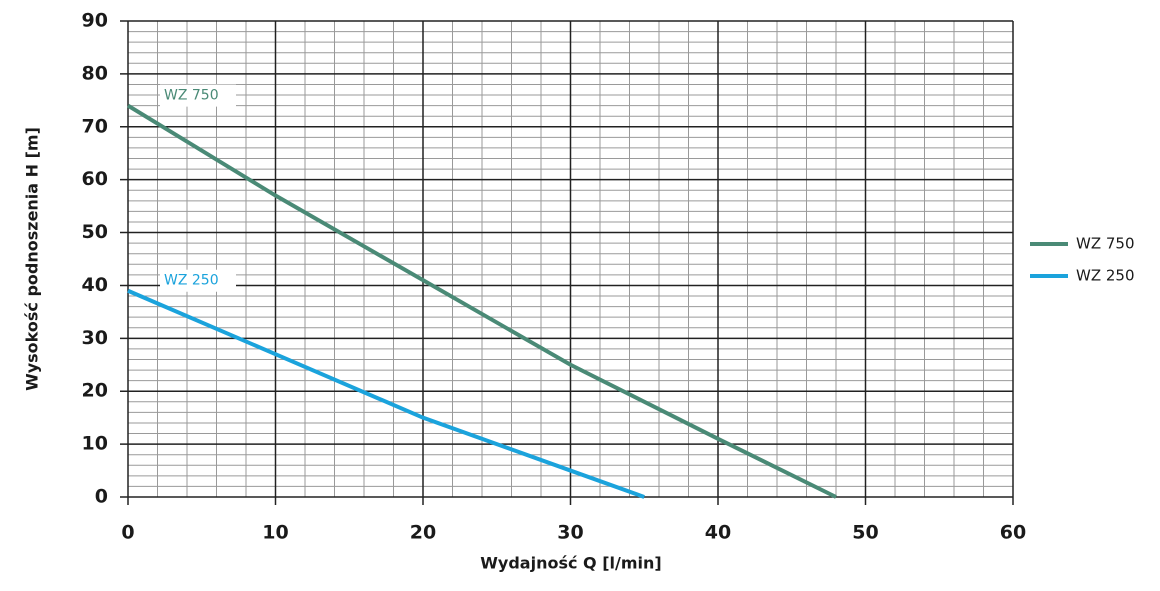  What do you see at coordinates (95, 21) in the screenshot?
I see `y-tick-label: 90` at bounding box center [95, 21].